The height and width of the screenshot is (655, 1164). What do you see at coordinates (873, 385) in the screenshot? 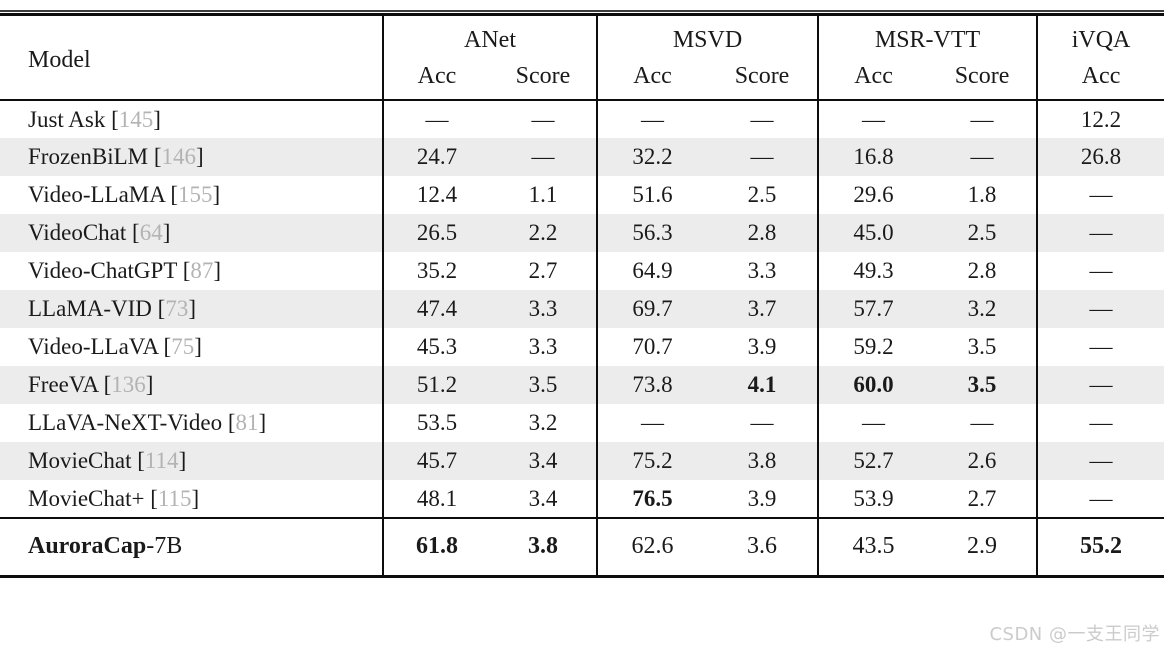
I see `metric-value: 60.0` at bounding box center [873, 385].